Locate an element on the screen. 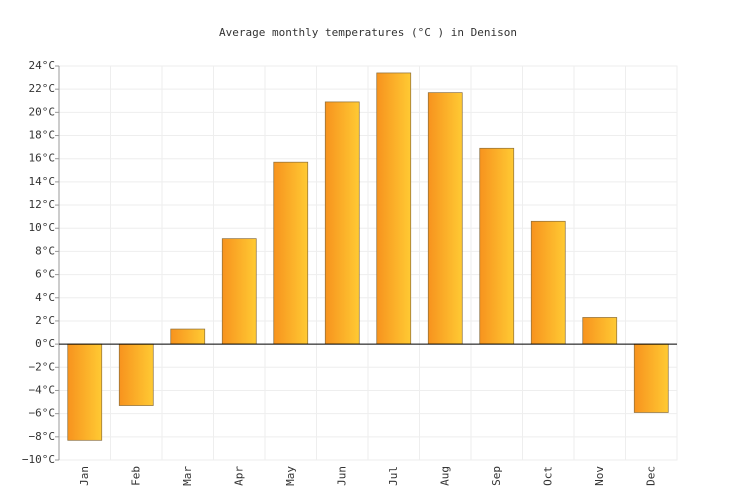 This screenshot has height=500, width=736. x-tick-label: May is located at coordinates (290, 476).